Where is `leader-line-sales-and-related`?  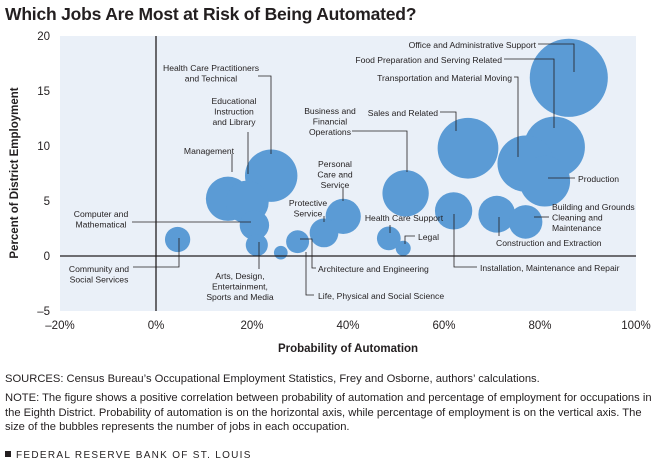
leader-line-sales-and-related is located at coordinates (448, 121).